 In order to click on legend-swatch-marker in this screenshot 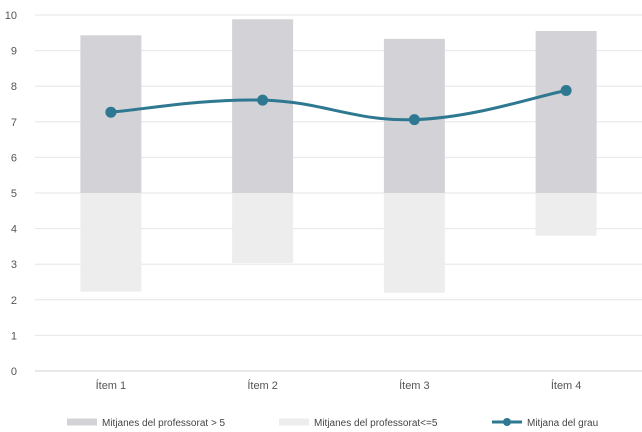, I will do `click(507, 422)`.